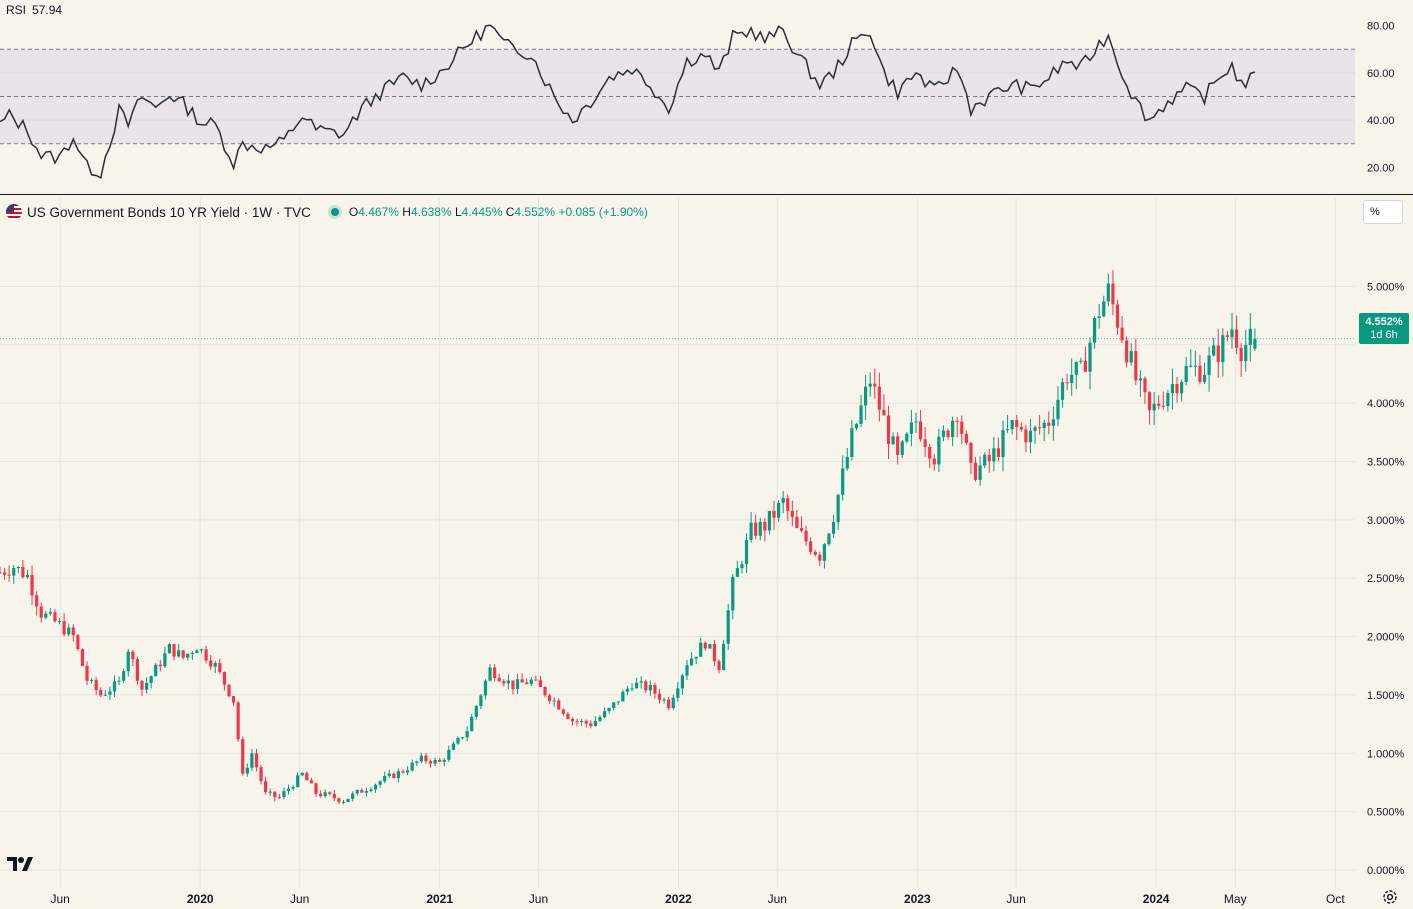  What do you see at coordinates (406, 212) in the screenshot?
I see `high-label: H` at bounding box center [406, 212].